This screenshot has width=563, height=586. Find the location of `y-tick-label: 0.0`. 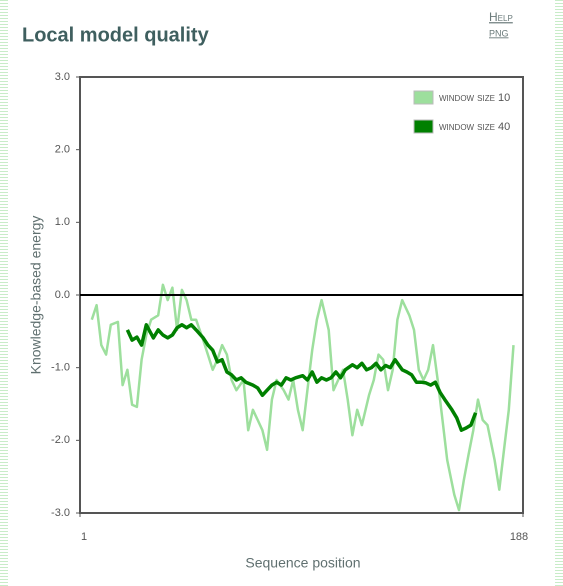

y-tick-label: 0.0 is located at coordinates (62, 295).